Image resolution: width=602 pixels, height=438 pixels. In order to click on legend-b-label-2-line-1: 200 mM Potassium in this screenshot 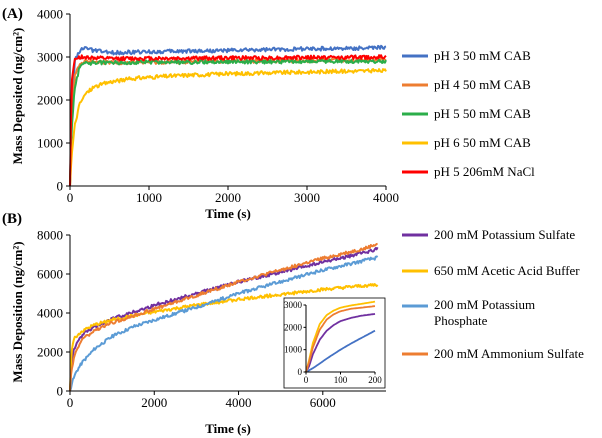, I will do `click(484, 304)`.